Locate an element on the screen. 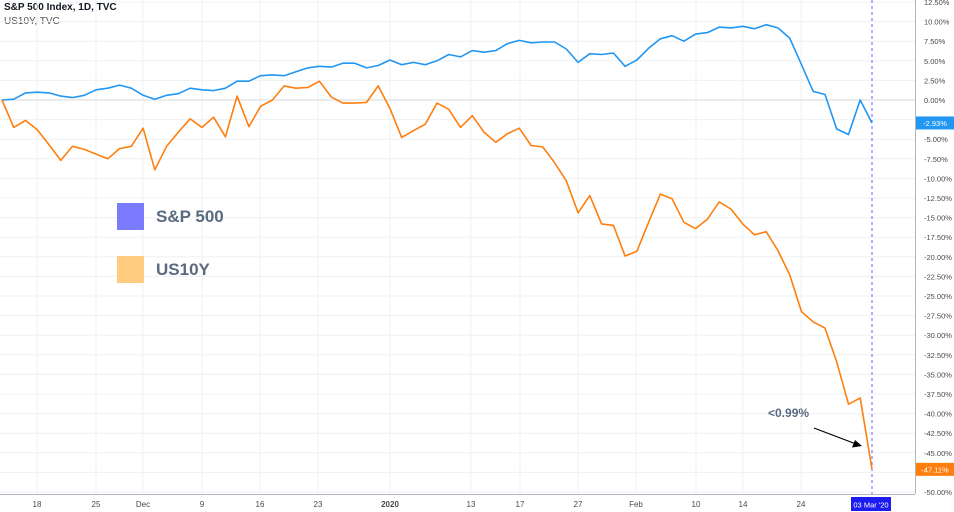  y-tick-label: 7.50% is located at coordinates (935, 41).